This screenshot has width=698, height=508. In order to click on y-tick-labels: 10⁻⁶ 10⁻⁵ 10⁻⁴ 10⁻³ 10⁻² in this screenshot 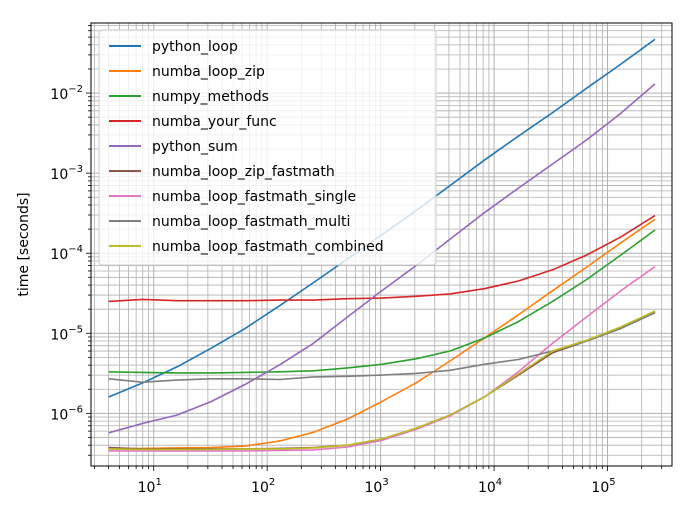, I will do `click(66, 253)`.